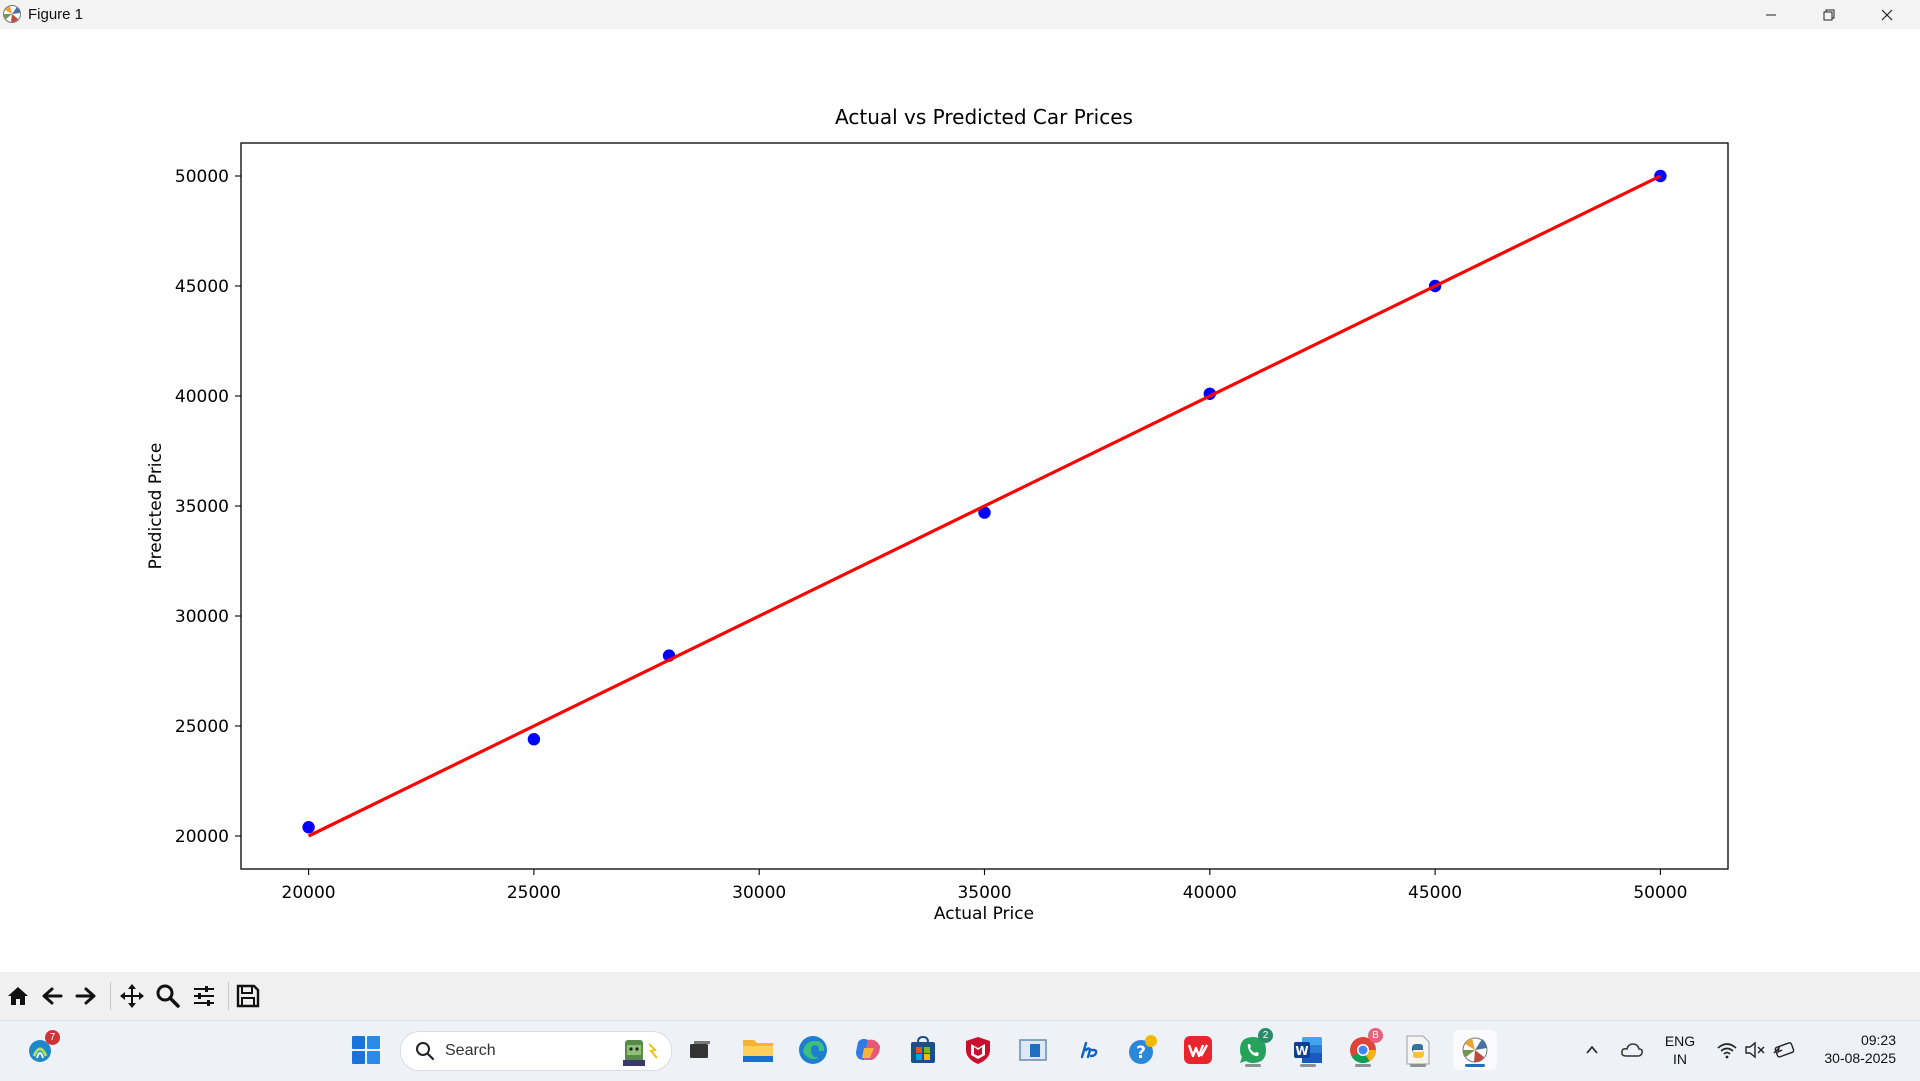 The width and height of the screenshot is (1920, 1081). I want to click on navigation-toolbar, so click(960, 996).